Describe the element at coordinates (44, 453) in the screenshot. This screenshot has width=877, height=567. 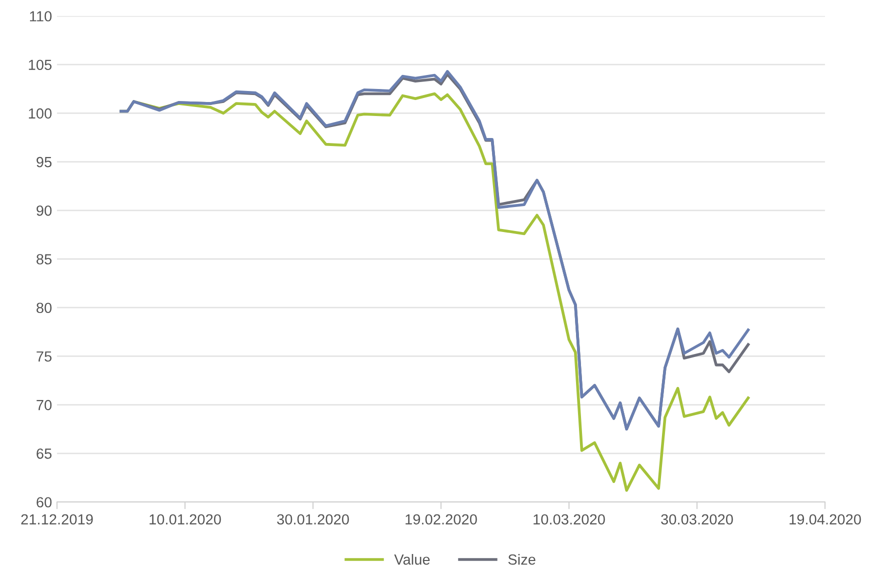
I see `y-tick-label: 65` at that location.